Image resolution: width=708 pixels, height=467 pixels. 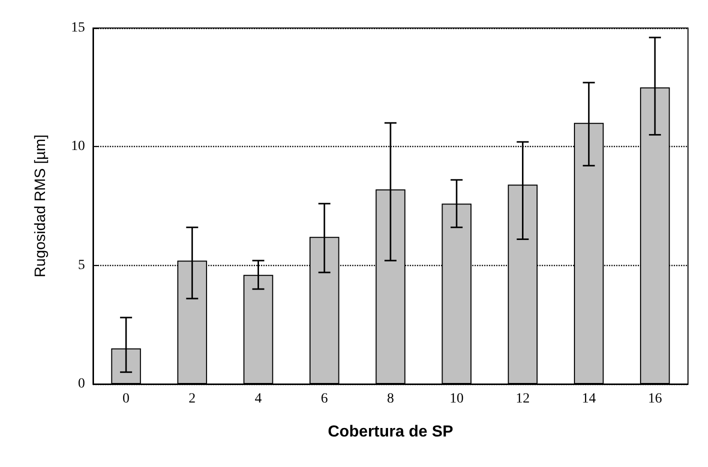 What do you see at coordinates (523, 399) in the screenshot?
I see `x-tick-label: 12` at bounding box center [523, 399].